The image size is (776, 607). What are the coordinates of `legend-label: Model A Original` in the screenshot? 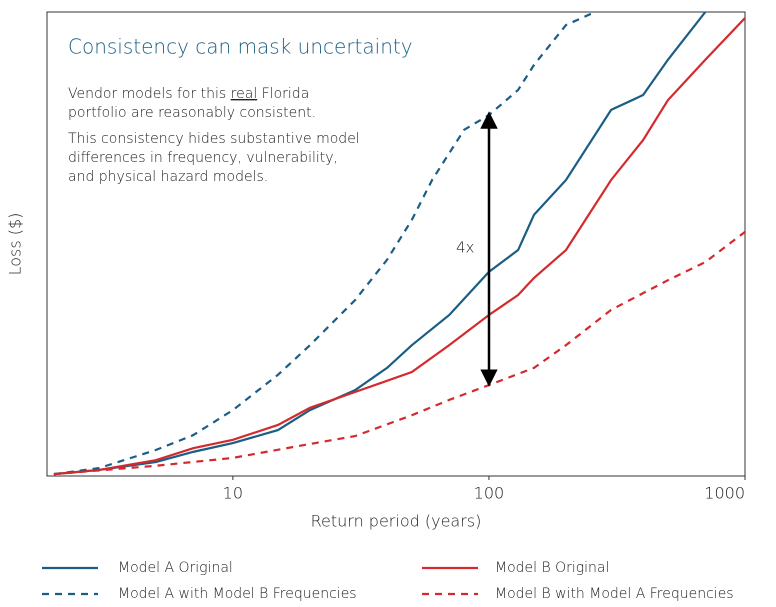 It's located at (175, 568).